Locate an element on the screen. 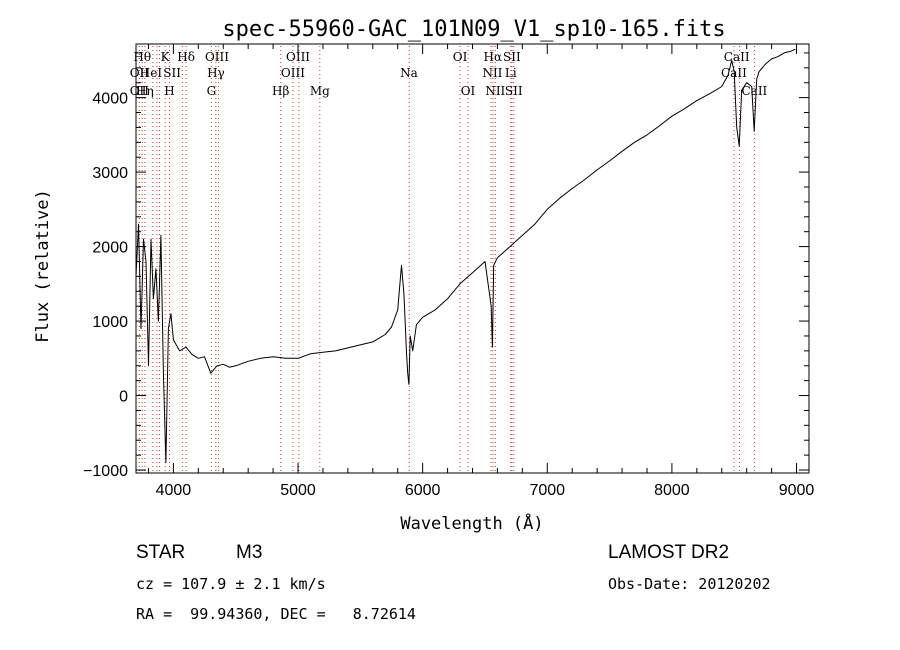  x-axis-label: Wavelength (Å) is located at coordinates (471, 523).